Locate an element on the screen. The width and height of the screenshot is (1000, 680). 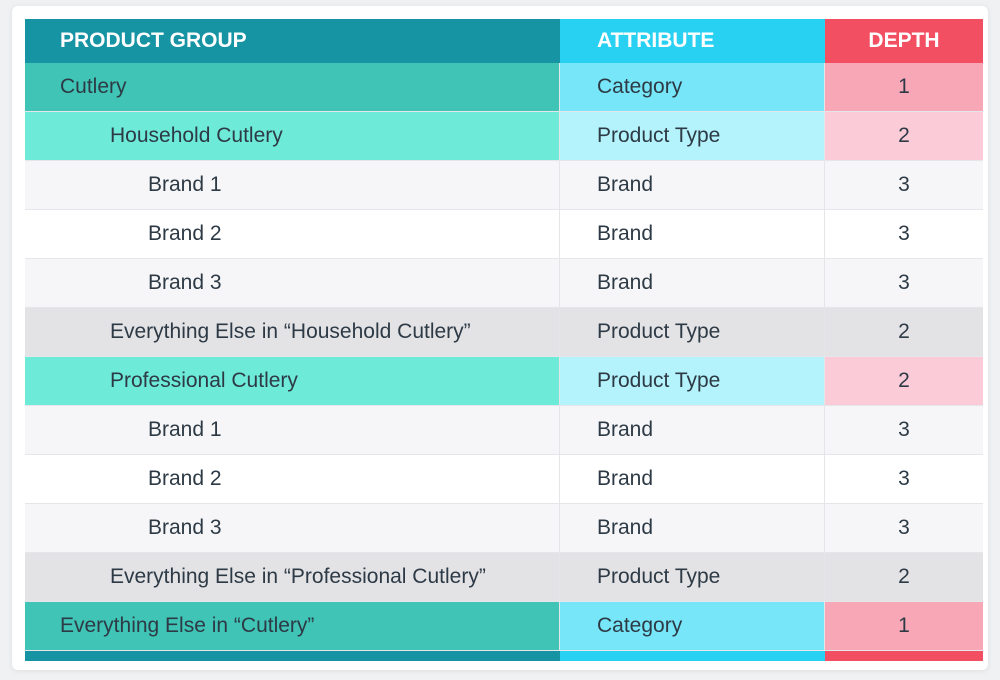
table-row: Household Cutlery Product Type 2 is located at coordinates (504, 136).